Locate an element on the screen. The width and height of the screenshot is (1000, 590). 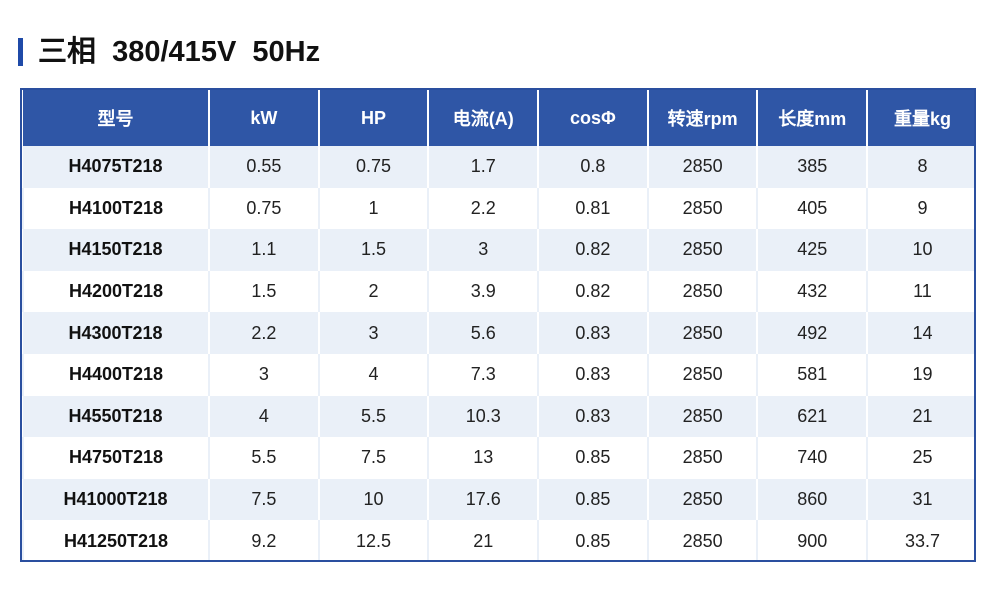
cell-hp: 7.5 is located at coordinates (373, 458).